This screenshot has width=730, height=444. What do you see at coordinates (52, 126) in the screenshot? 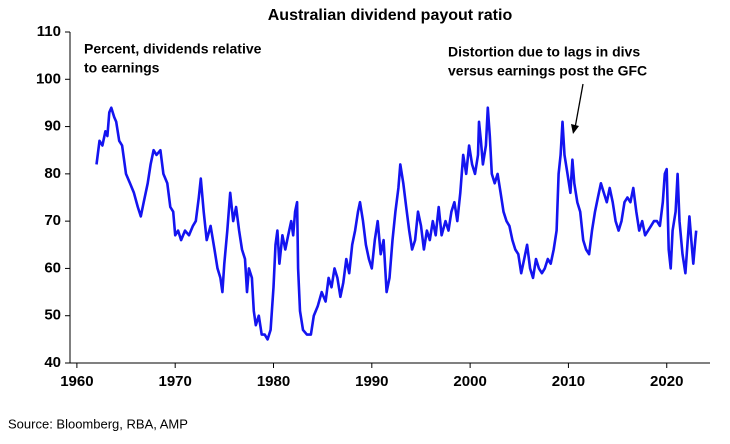
I see `y-tick-label: 90` at bounding box center [52, 126].